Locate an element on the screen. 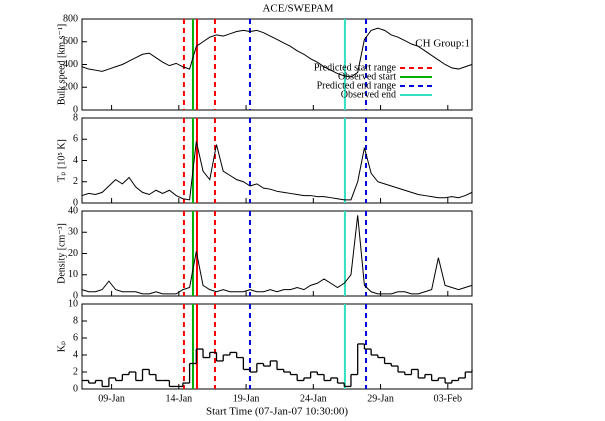  x-tick-label: 19-Jan is located at coordinates (246, 398).